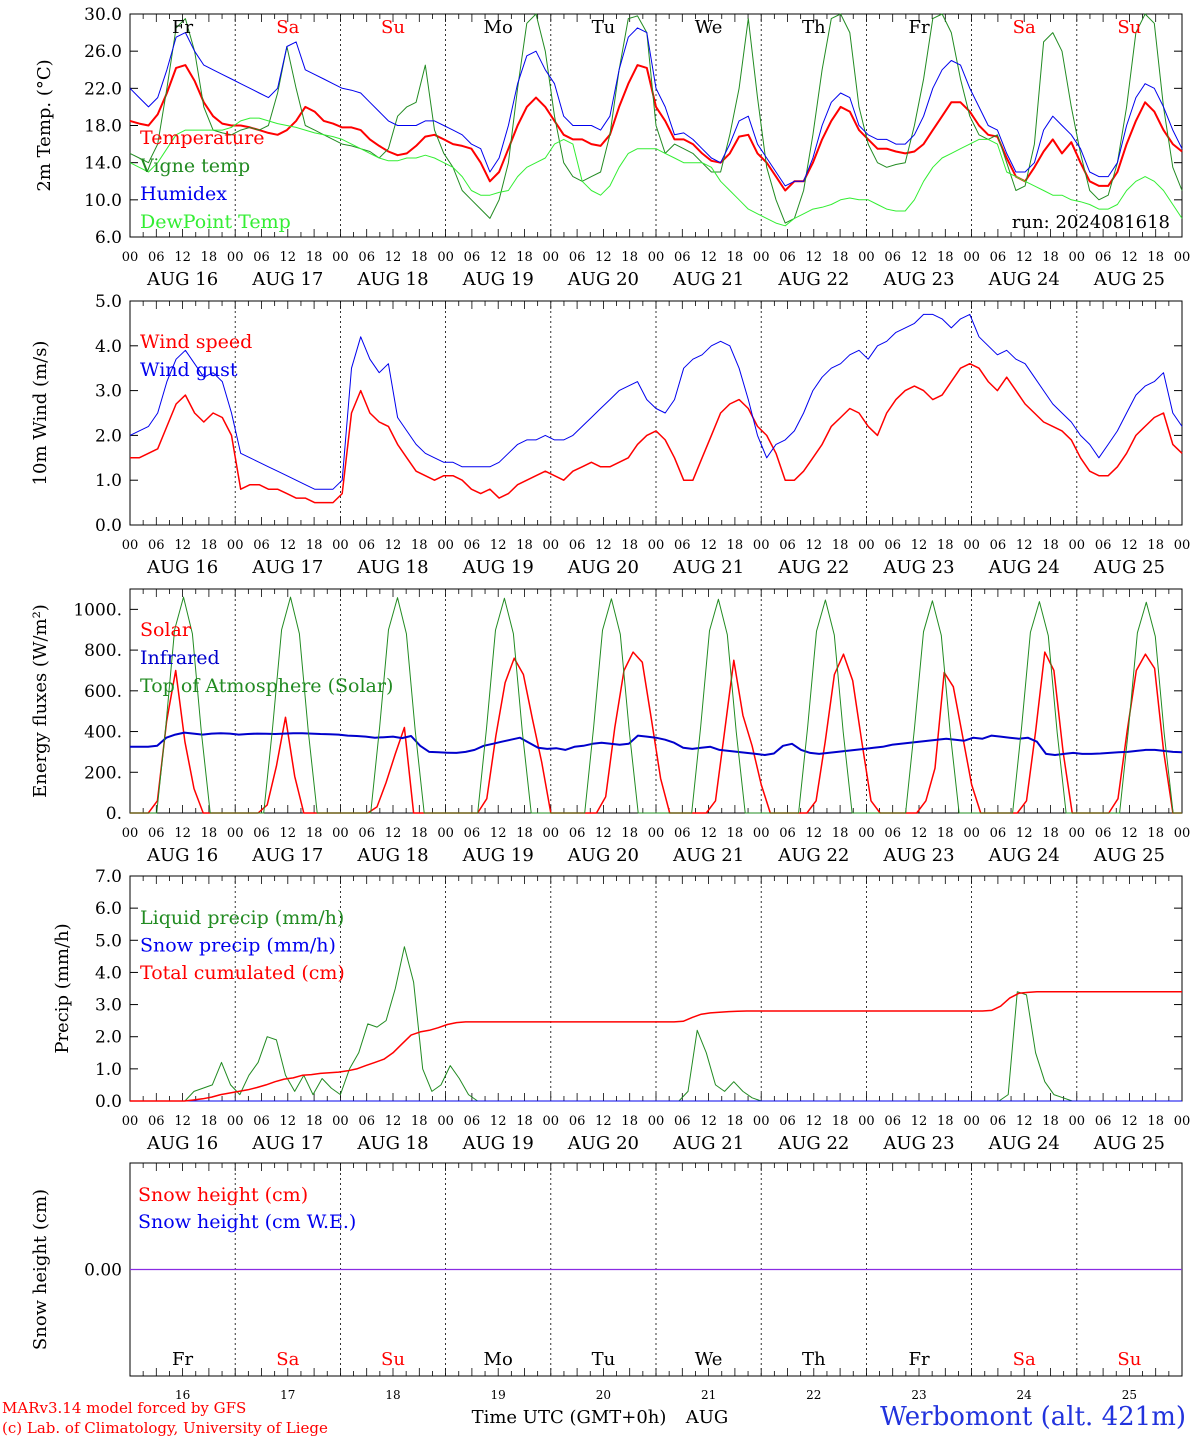  What do you see at coordinates (97, 610) in the screenshot?
I see `y-tick-label: 1000.` at bounding box center [97, 610].